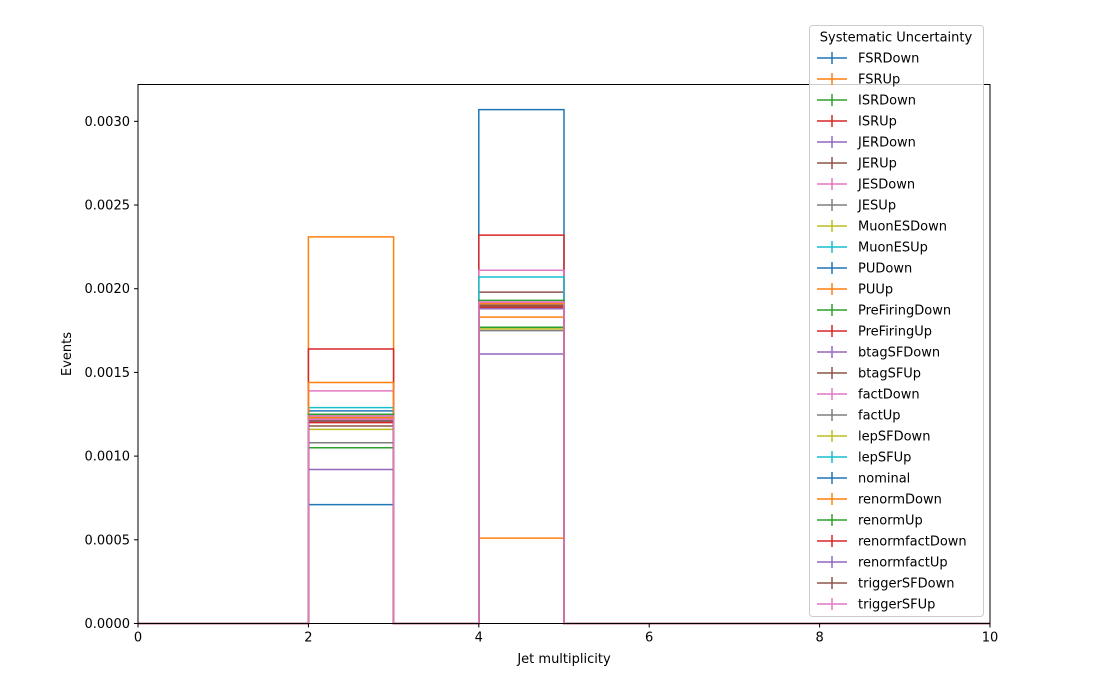 This screenshot has width=1100, height=700. What do you see at coordinates (884, 479) in the screenshot?
I see `legend-label: nominal` at bounding box center [884, 479].